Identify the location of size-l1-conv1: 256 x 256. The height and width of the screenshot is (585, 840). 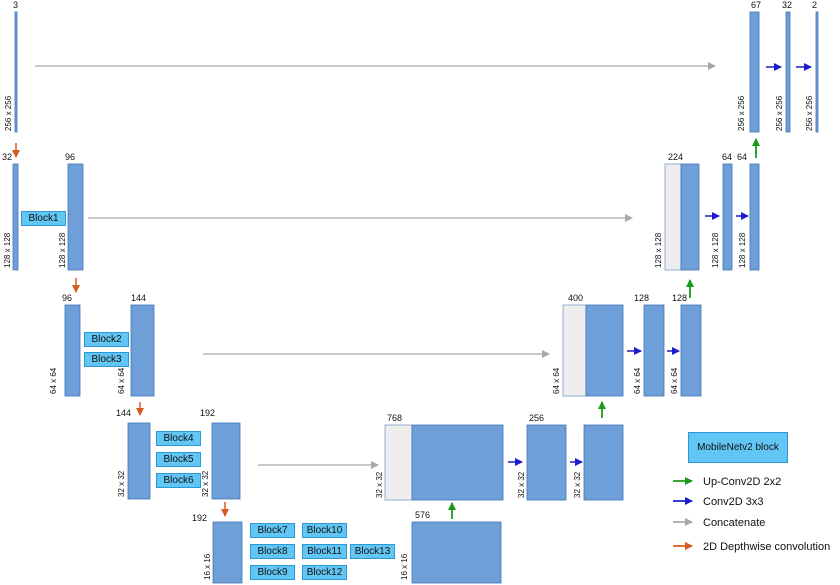
(779, 113).